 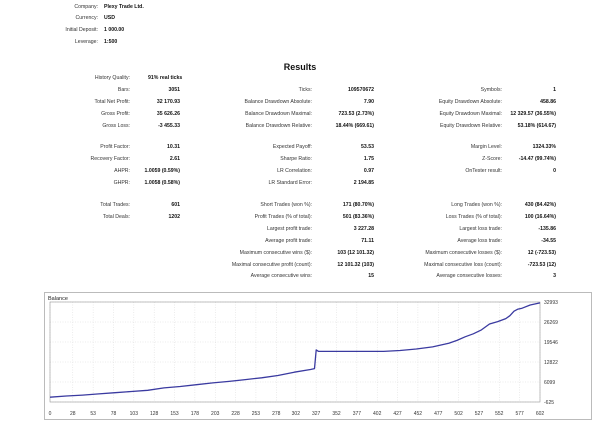 What do you see at coordinates (554, 276) in the screenshot?
I see `stat-value: 3` at bounding box center [554, 276].